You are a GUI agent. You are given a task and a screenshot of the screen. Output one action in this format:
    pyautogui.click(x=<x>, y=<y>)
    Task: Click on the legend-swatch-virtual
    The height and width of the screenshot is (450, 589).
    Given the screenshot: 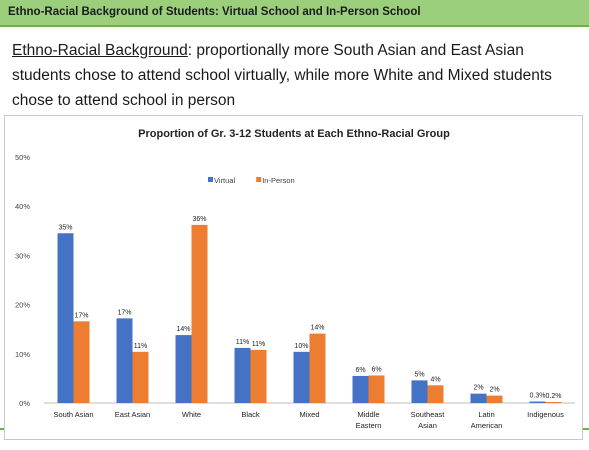 What is the action you would take?
    pyautogui.click(x=210, y=179)
    